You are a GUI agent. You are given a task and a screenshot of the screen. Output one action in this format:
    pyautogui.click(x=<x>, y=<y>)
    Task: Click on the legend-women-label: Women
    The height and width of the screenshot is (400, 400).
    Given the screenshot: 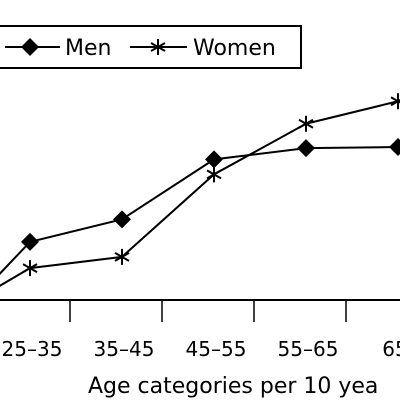 What is the action you would take?
    pyautogui.click(x=234, y=48)
    